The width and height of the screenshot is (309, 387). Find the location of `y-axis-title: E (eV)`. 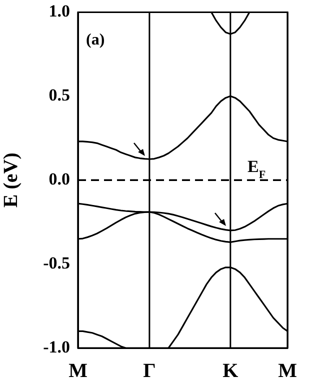

y-axis-title: E (eV) is located at coordinates (11, 180).